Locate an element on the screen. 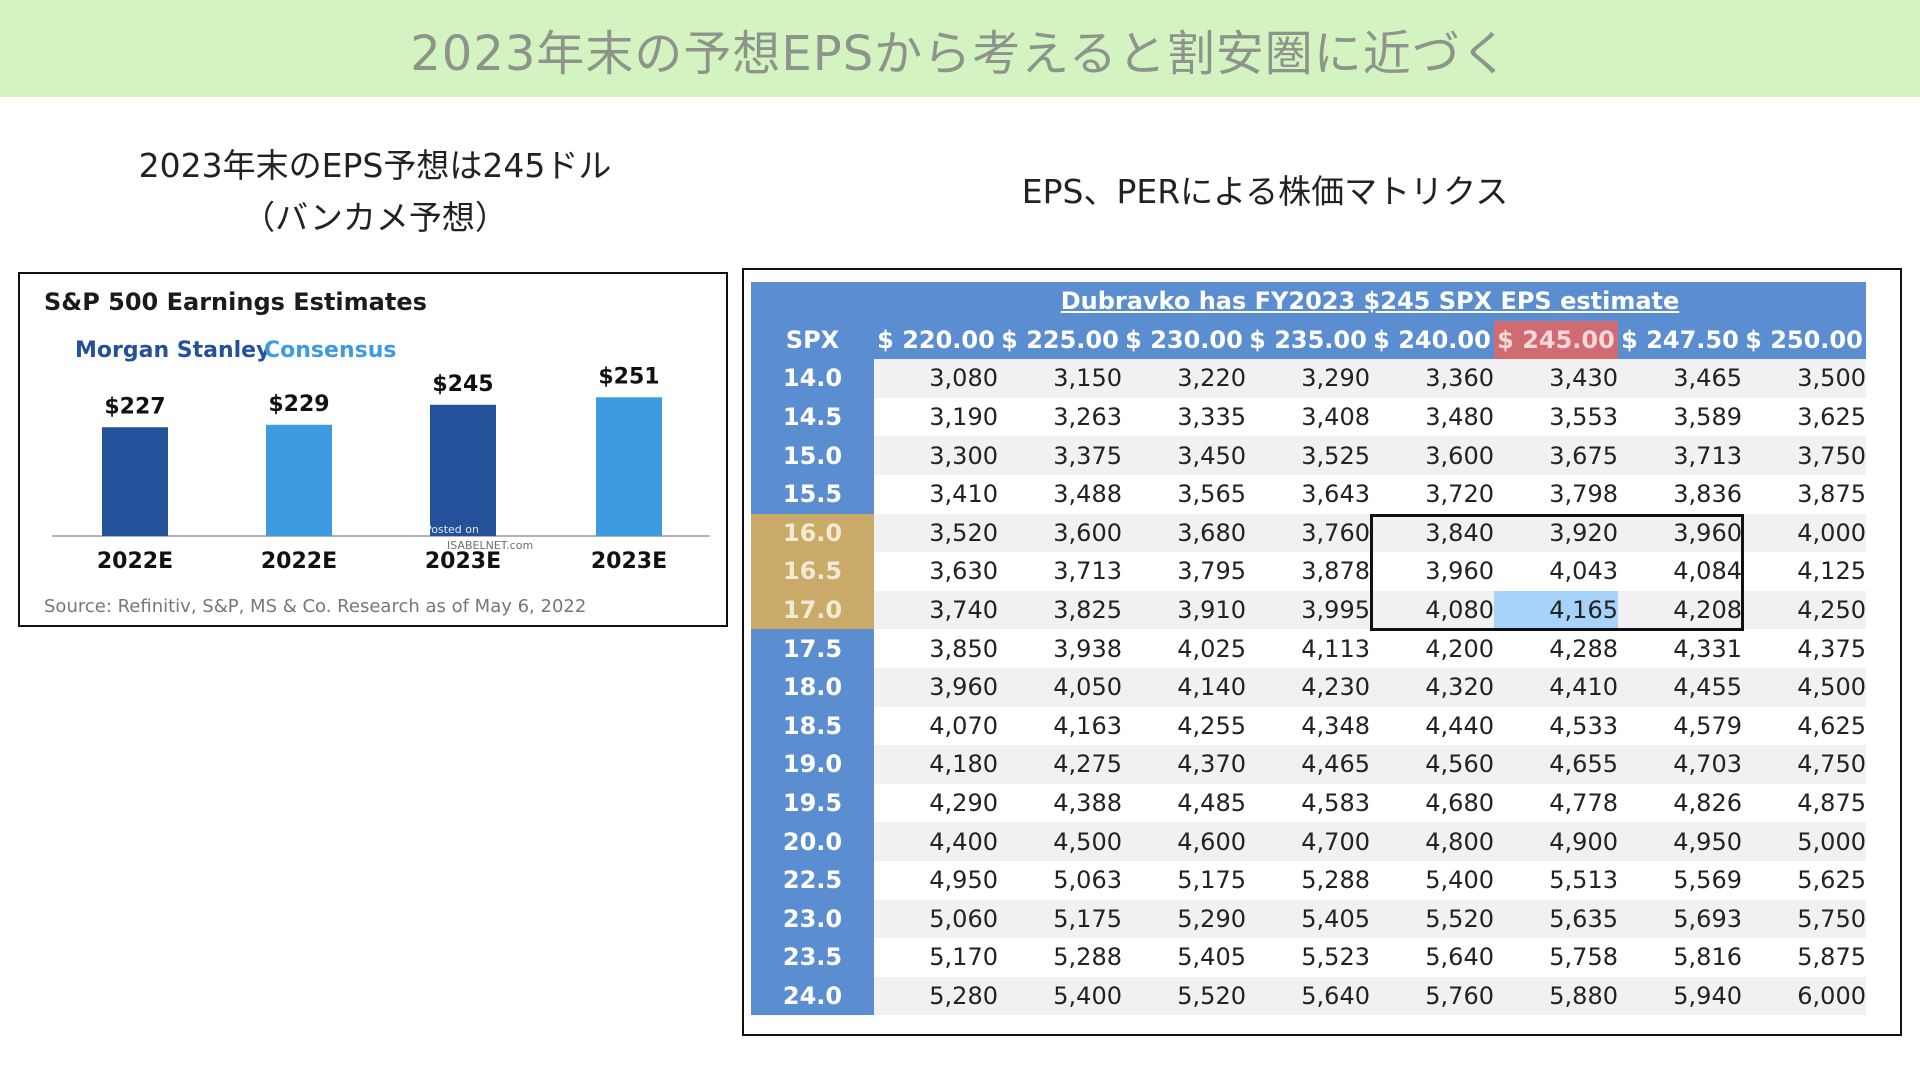 The image size is (1920, 1080). matrix-cell: 3,360 is located at coordinates (1432, 378).